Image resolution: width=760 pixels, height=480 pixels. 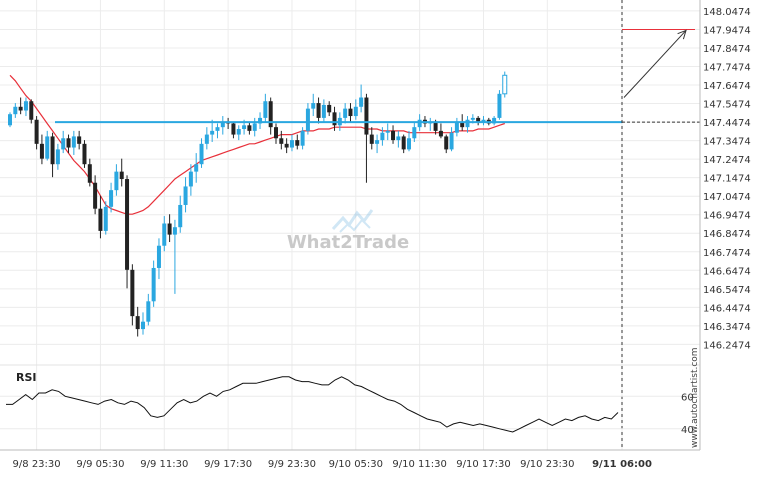 What do you see at coordinates (695, 397) in the screenshot?
I see `credit-text: www.autochartist.com` at bounding box center [695, 397].